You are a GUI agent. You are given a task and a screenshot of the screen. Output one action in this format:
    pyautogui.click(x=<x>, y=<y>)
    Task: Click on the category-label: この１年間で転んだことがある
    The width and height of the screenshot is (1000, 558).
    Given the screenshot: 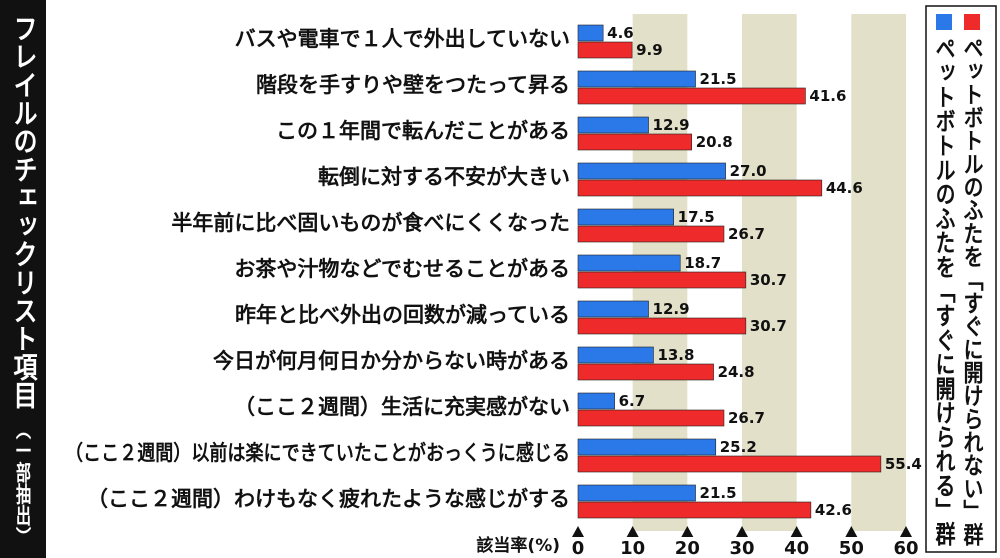 What is the action you would take?
    pyautogui.click(x=423, y=131)
    